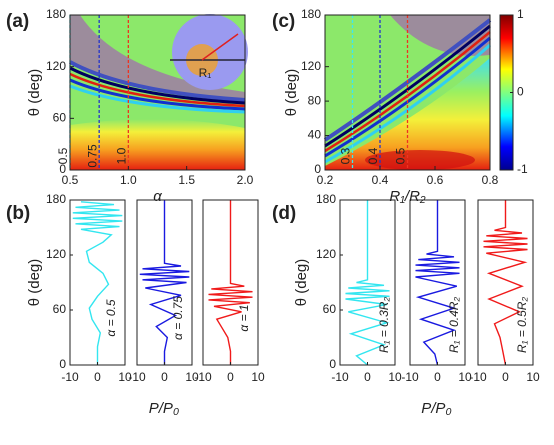 The width and height of the screenshot is (554, 445). What do you see at coordinates (520, 92) in the screenshot?
I see `colorbar-tick-label: 0` at bounding box center [520, 92].